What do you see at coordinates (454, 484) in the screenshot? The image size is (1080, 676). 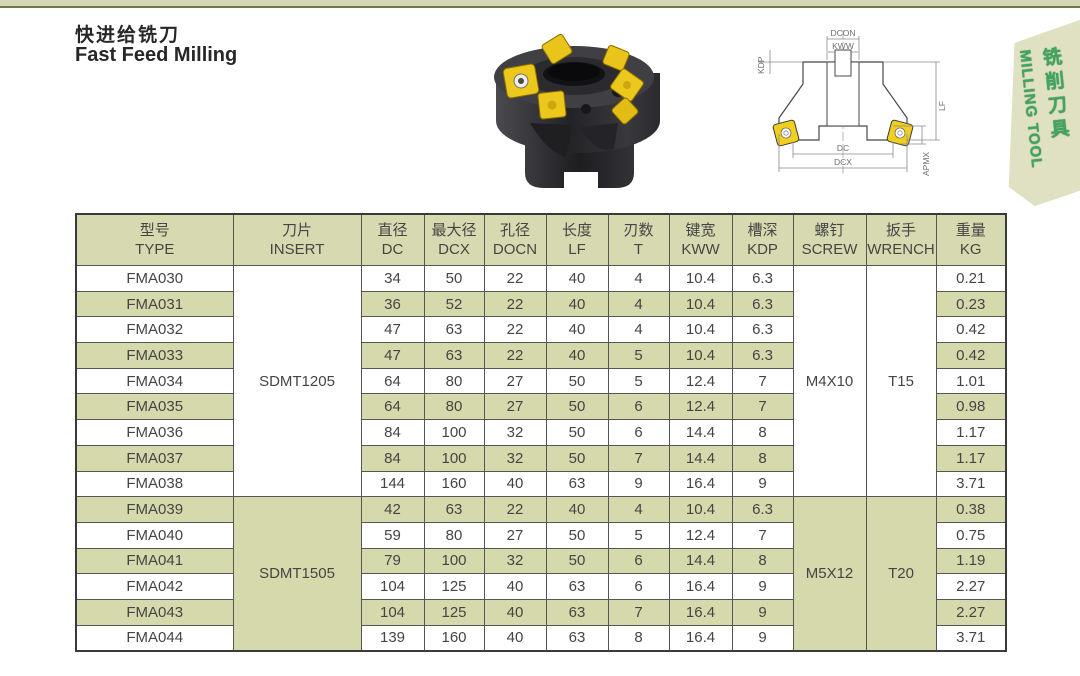 I see `cell-dcx: 160` at bounding box center [454, 484].